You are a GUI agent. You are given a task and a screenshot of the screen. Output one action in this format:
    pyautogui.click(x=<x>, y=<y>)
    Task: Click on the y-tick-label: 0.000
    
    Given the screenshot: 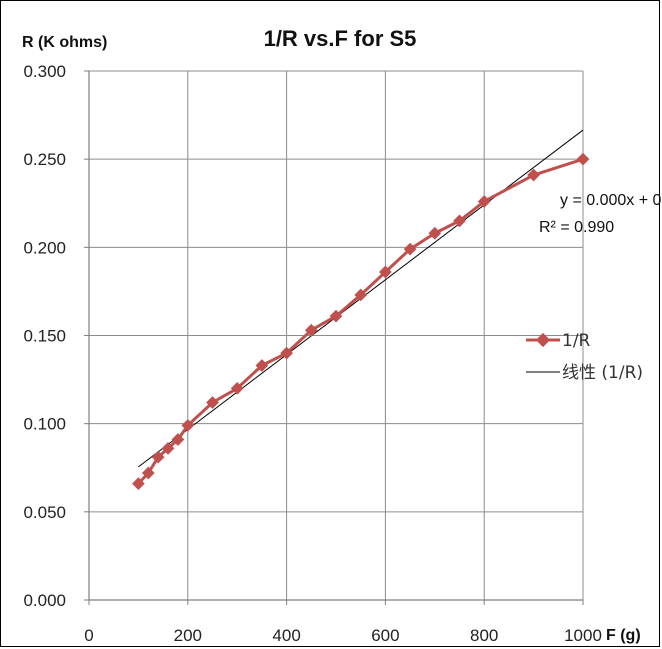 What is the action you would take?
    pyautogui.click(x=44, y=600)
    